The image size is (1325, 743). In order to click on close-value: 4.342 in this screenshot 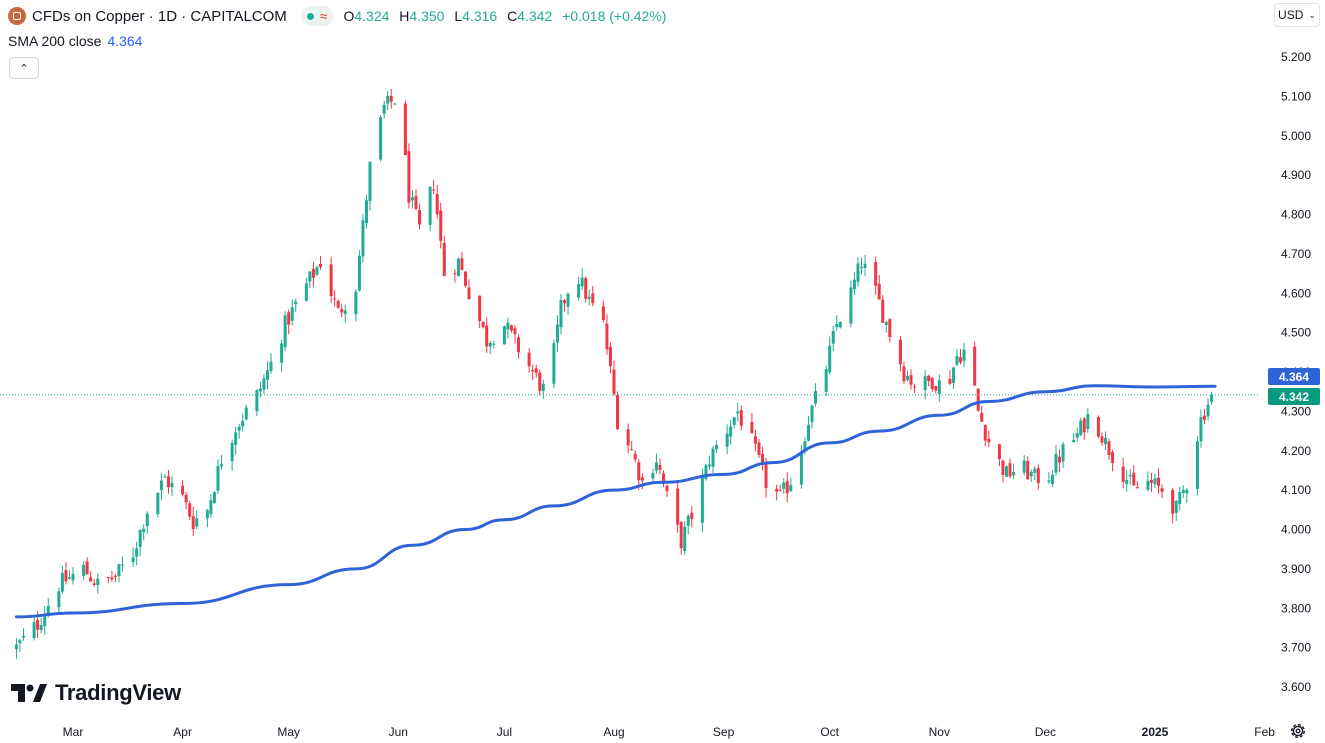, I will do `click(535, 16)`.